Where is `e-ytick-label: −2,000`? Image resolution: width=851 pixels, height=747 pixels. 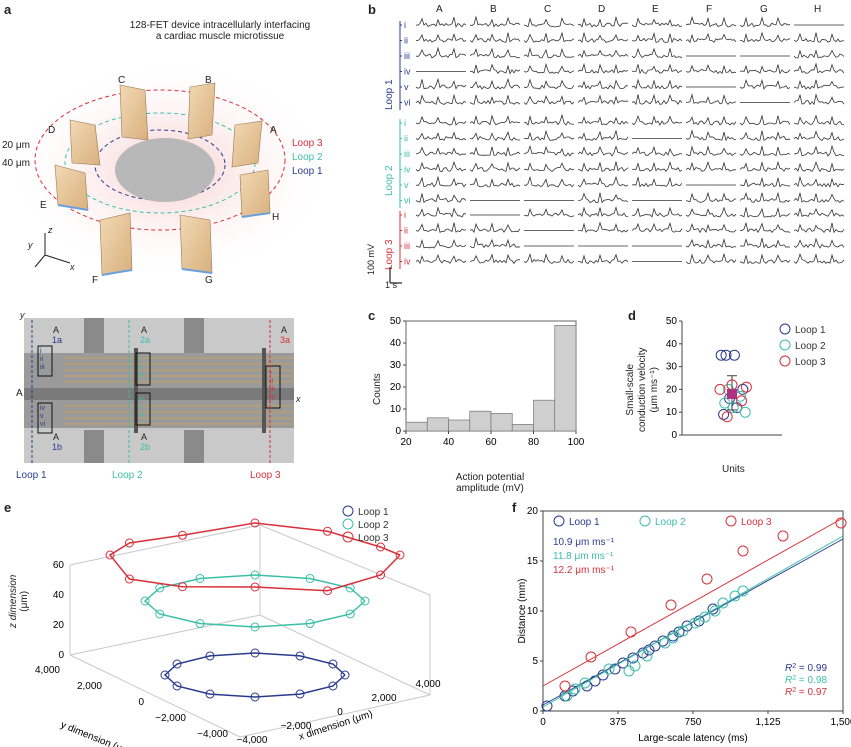 e-ytick-label: −2,000 is located at coordinates (170, 718).